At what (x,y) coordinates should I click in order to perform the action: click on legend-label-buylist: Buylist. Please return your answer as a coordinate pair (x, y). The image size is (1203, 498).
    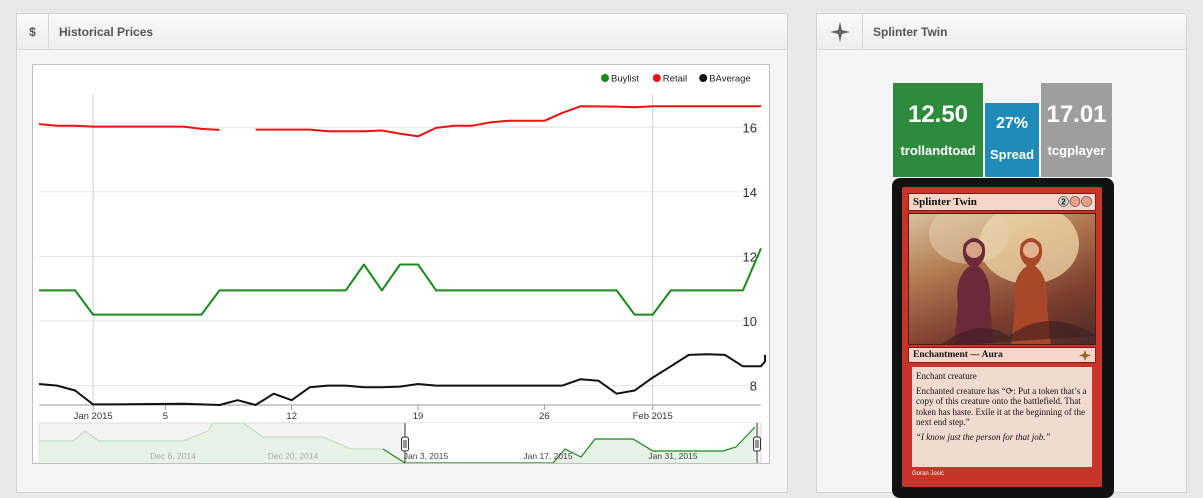
    Looking at the image, I should click on (625, 79).